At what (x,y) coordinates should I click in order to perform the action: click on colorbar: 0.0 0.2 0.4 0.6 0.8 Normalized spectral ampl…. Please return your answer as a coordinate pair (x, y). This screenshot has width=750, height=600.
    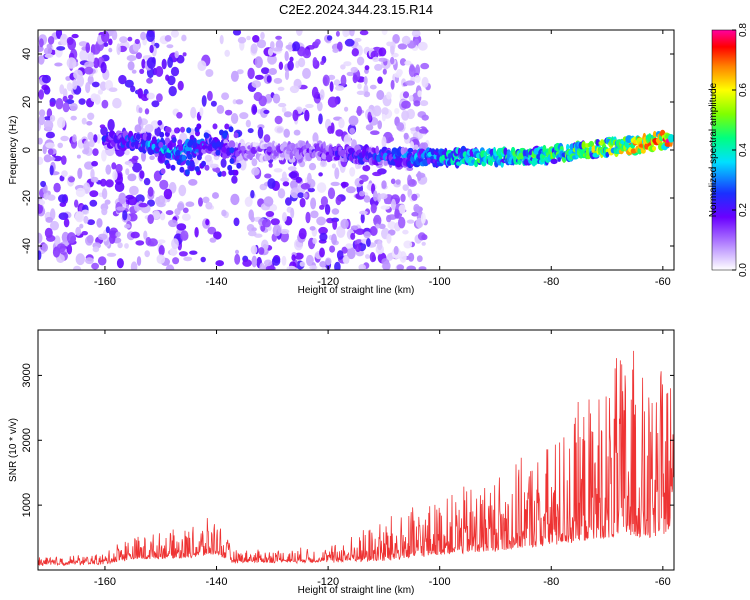
    Looking at the image, I should click on (728, 150).